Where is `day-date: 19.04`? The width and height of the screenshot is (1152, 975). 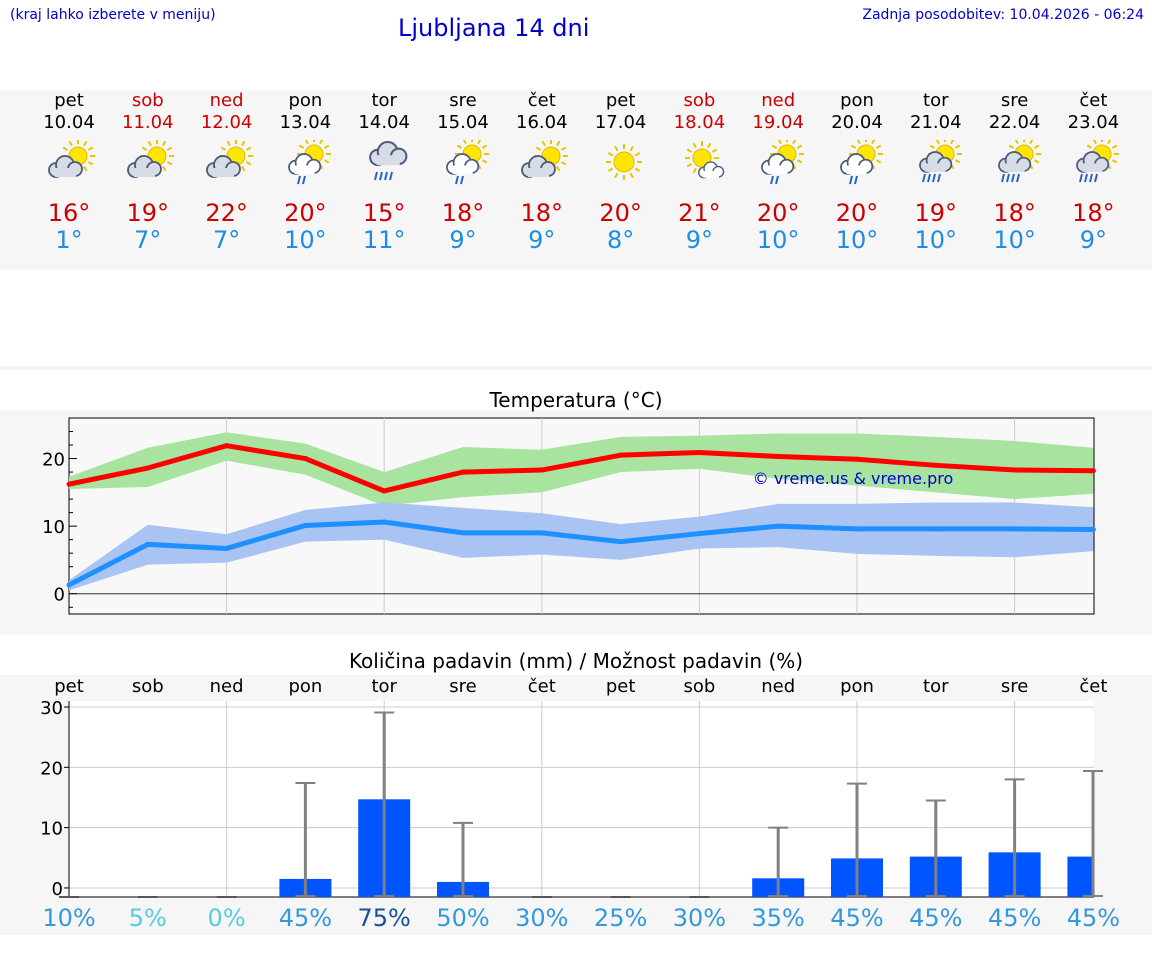
day-date: 19.04 is located at coordinates (778, 122).